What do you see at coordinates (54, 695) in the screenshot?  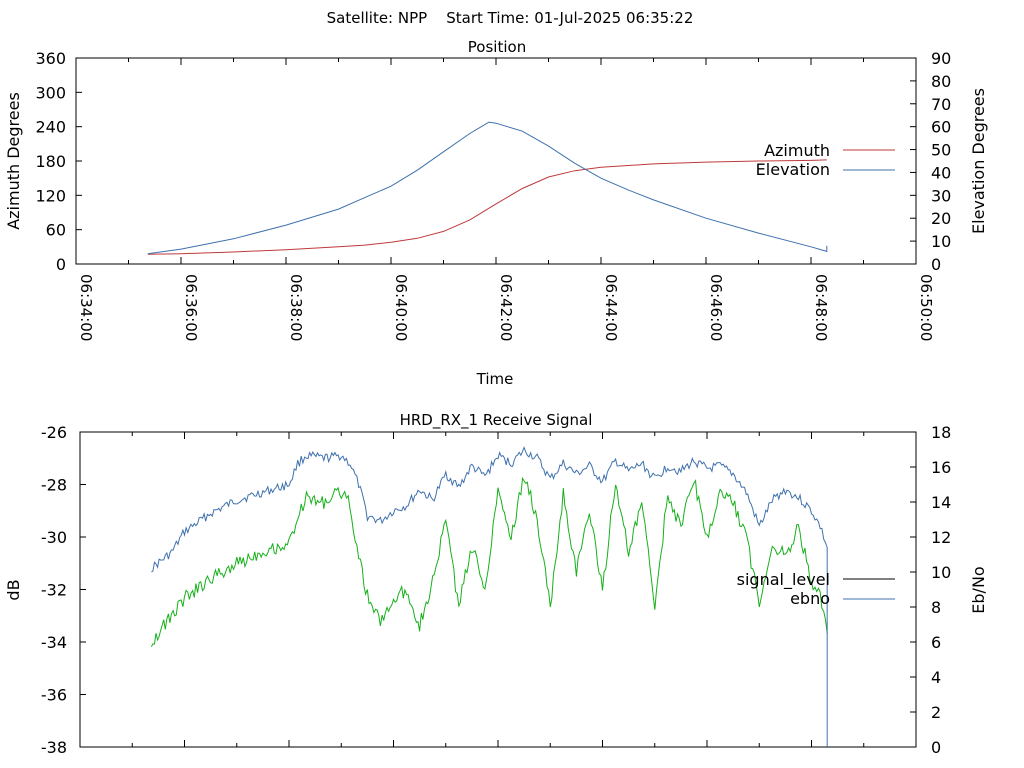 I see `db-tick-label: -36` at bounding box center [54, 695].